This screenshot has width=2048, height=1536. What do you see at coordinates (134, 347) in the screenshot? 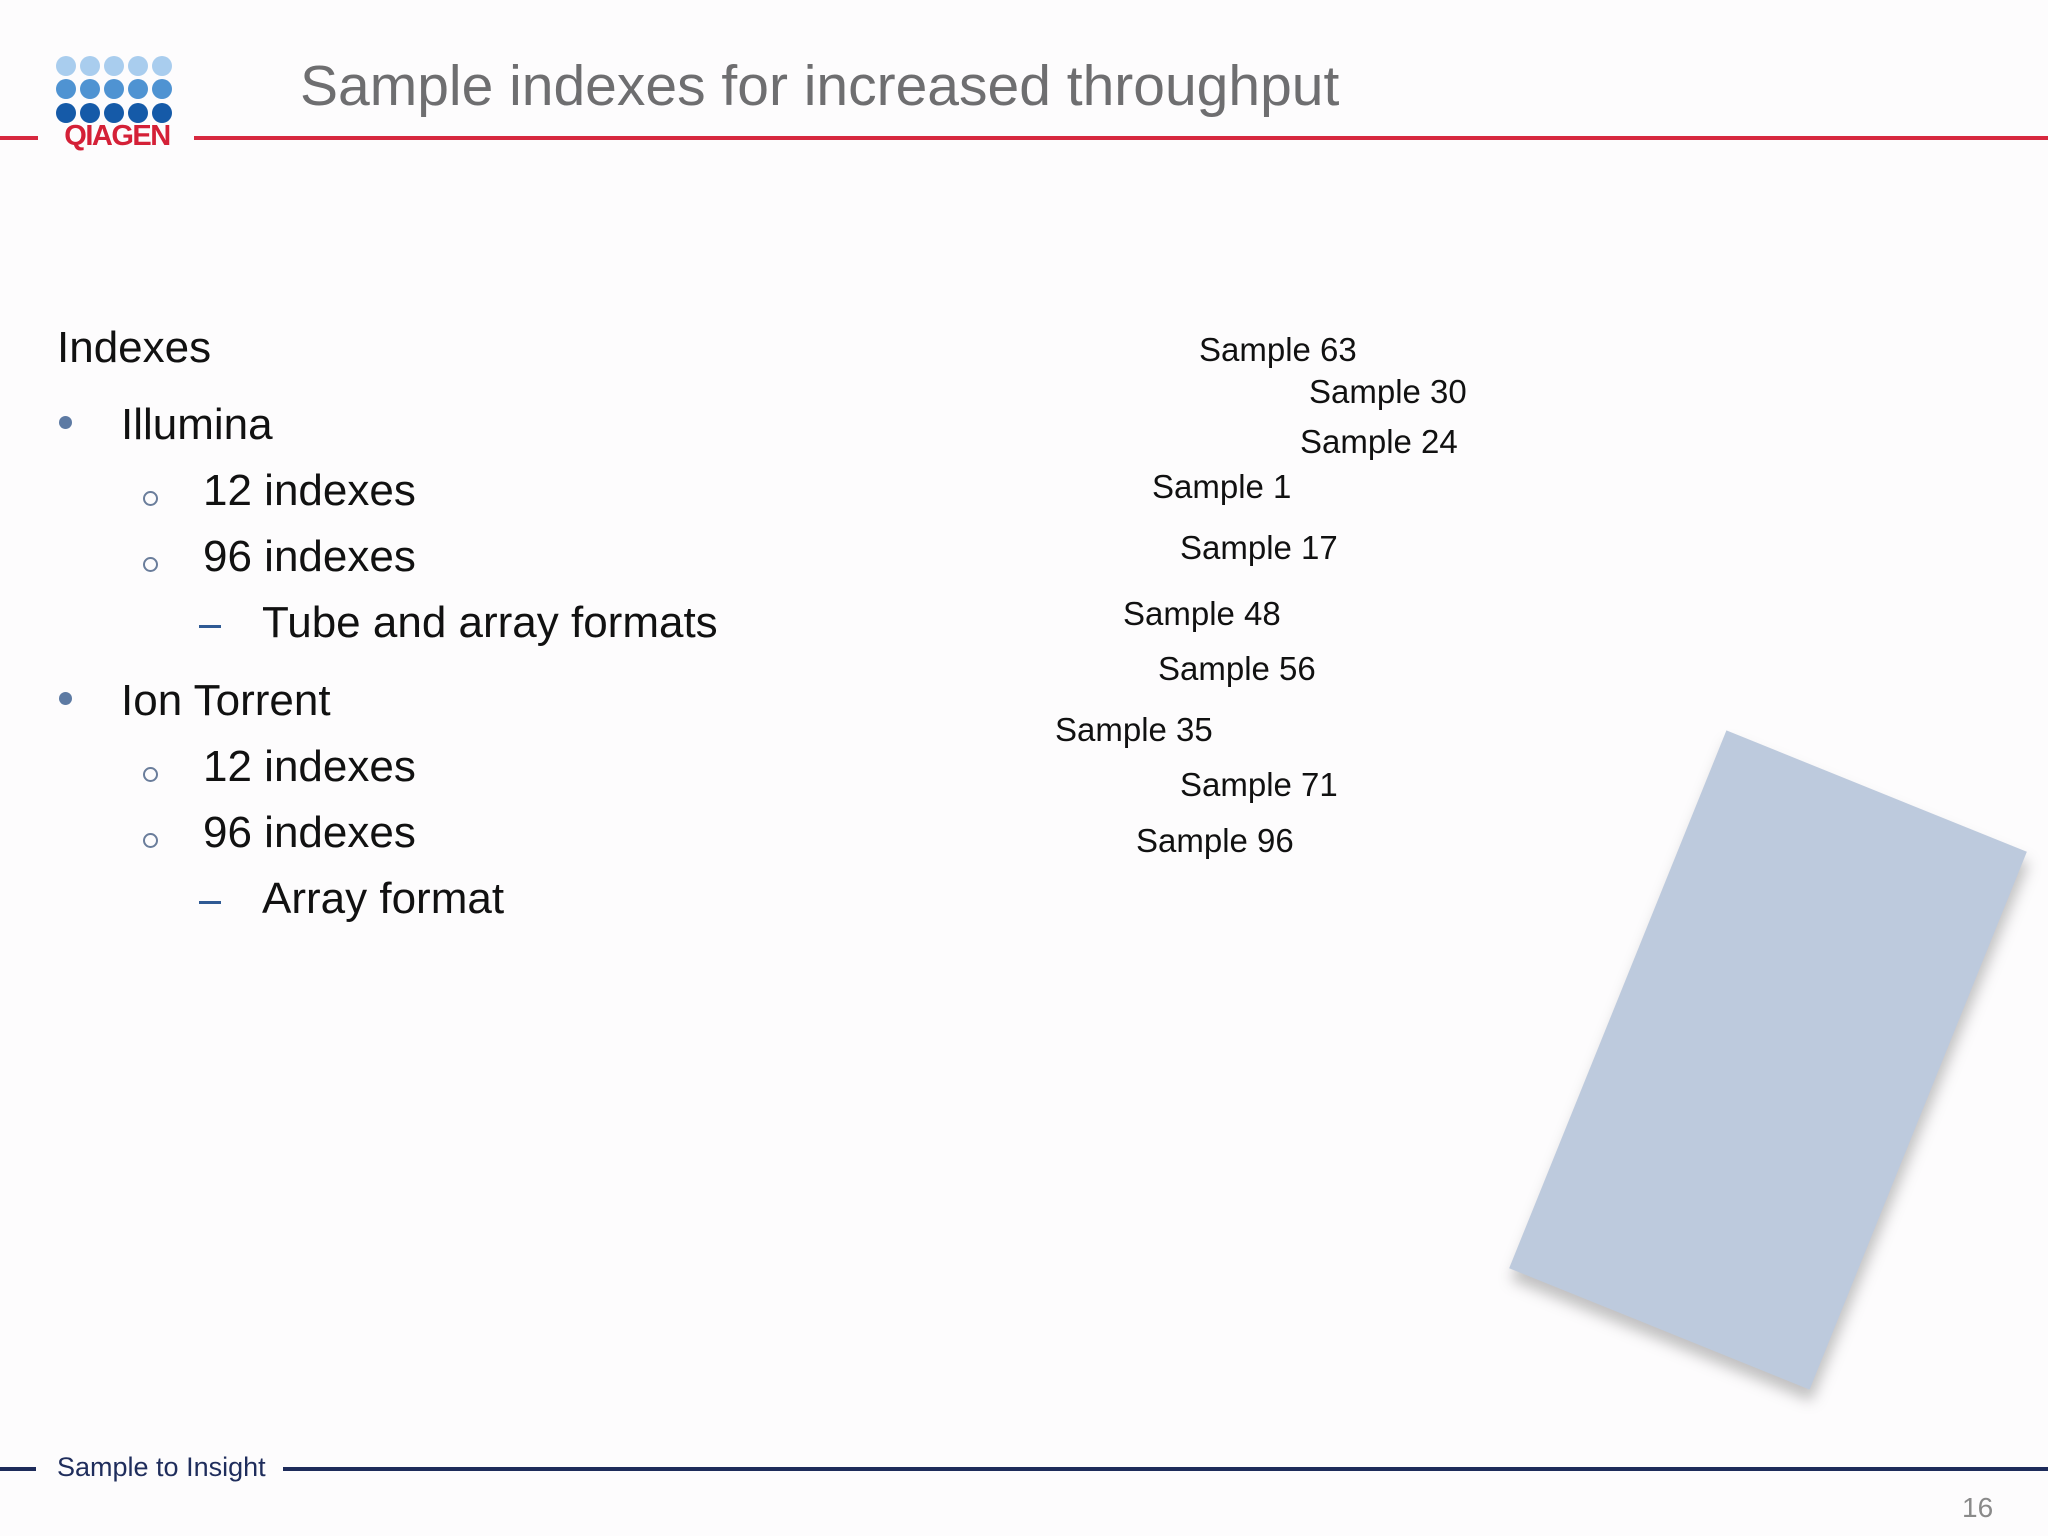
I see `list-heading: Indexes` at bounding box center [134, 347].